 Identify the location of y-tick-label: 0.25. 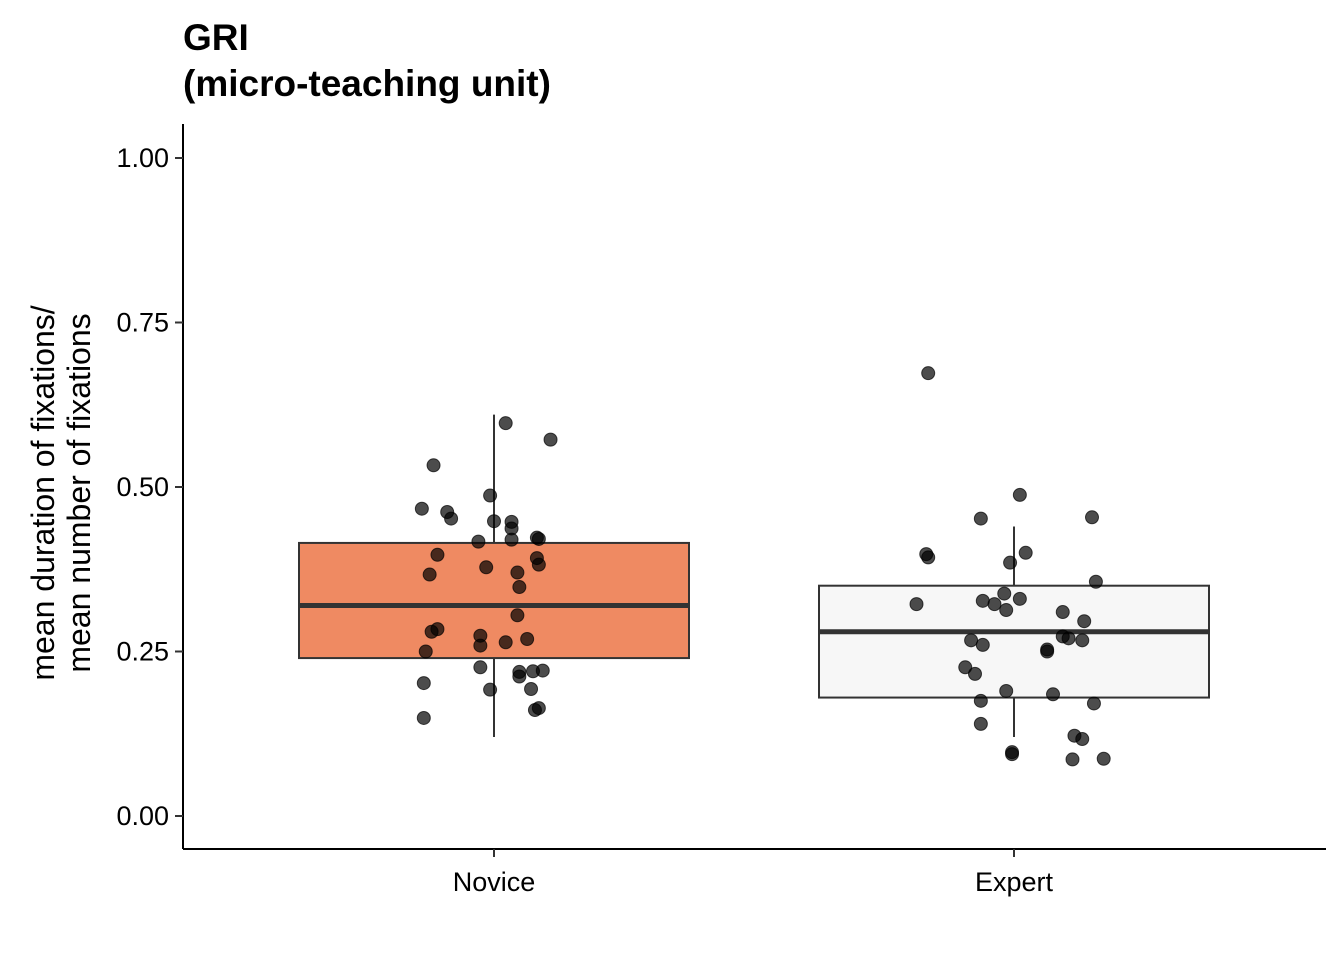
(142, 652).